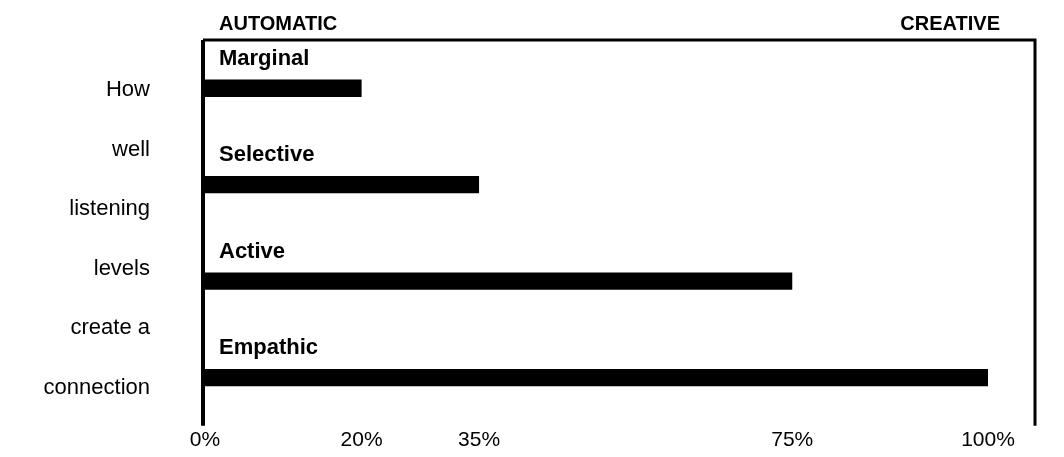  I want to click on y-tick-label: Active, so click(252, 250).